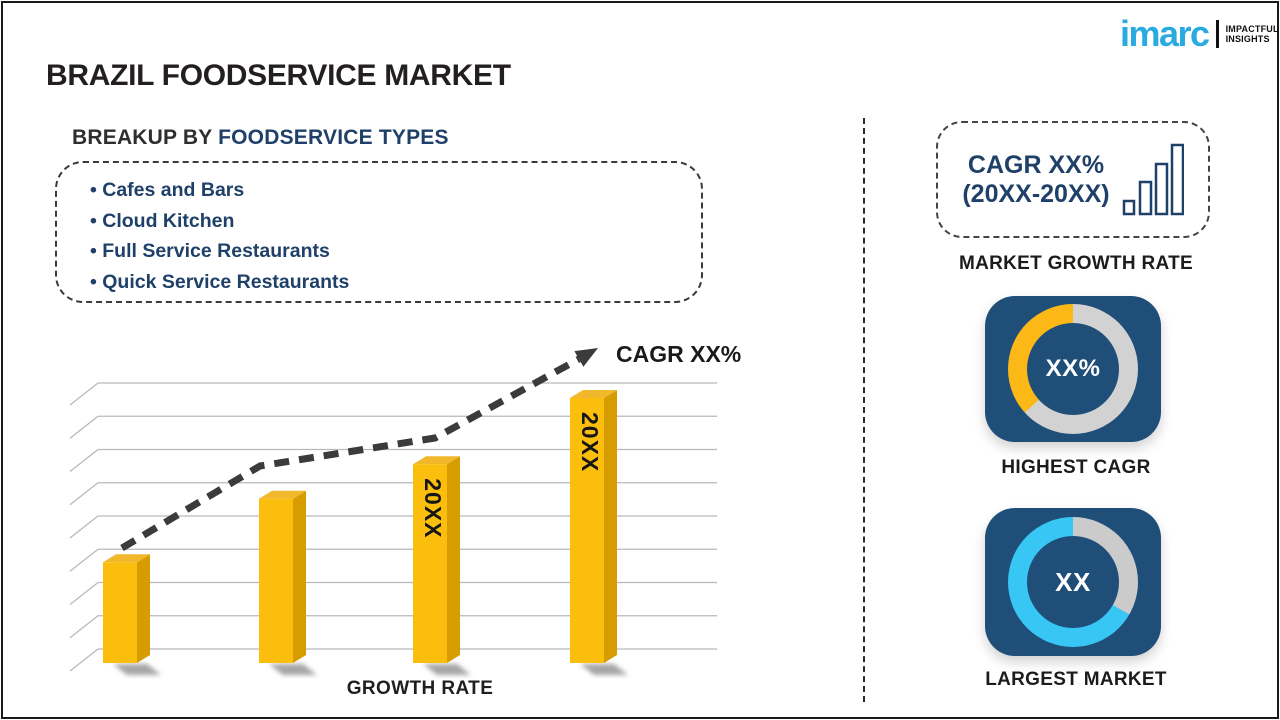  I want to click on largest-market-donut: XX, so click(1073, 582).